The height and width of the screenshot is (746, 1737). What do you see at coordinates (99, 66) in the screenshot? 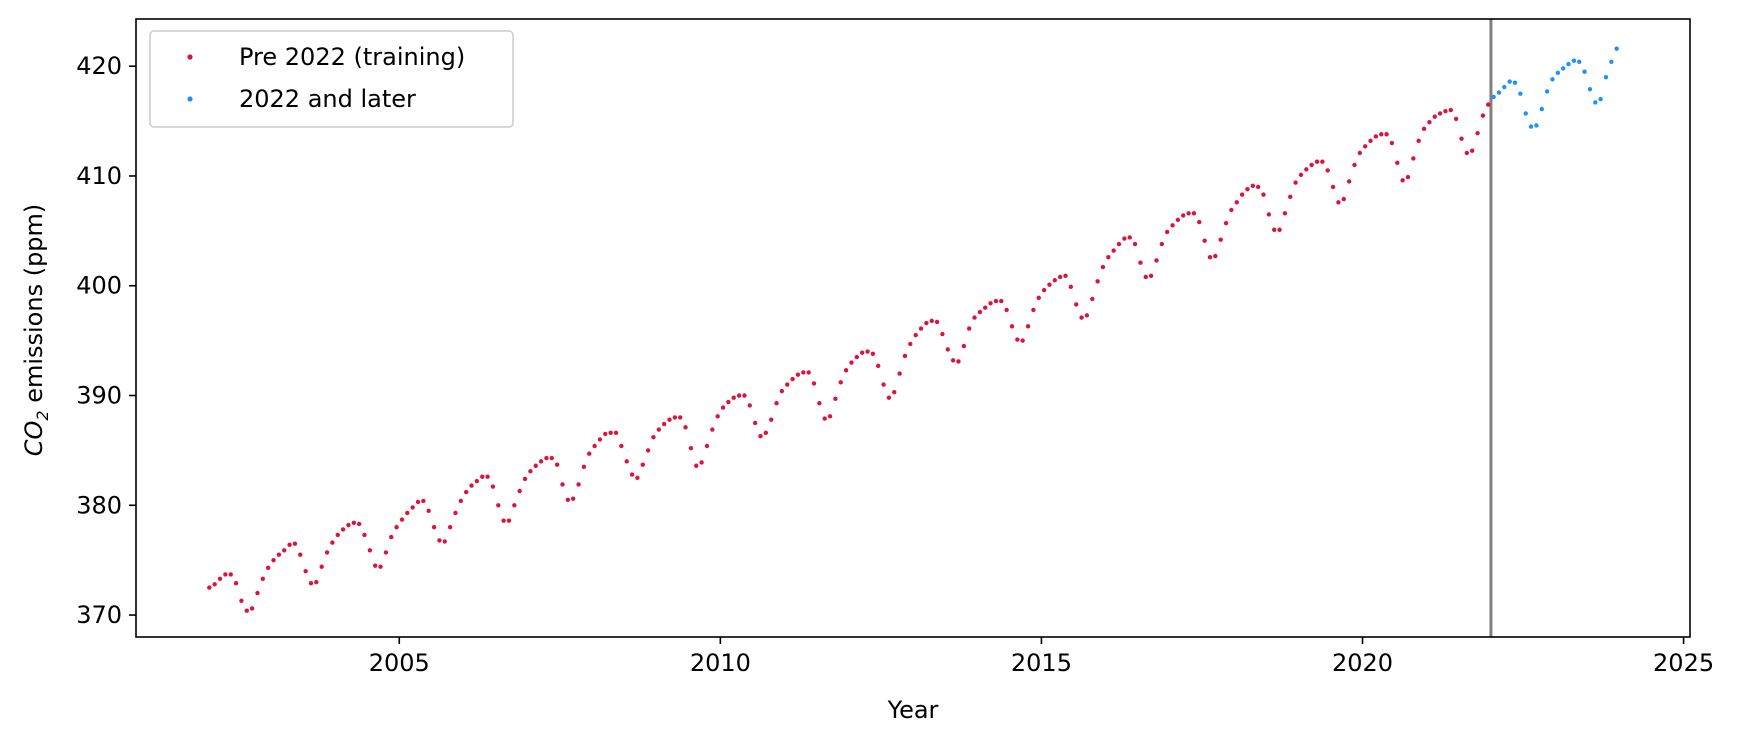
I see `y-tick-label: 420` at bounding box center [99, 66].